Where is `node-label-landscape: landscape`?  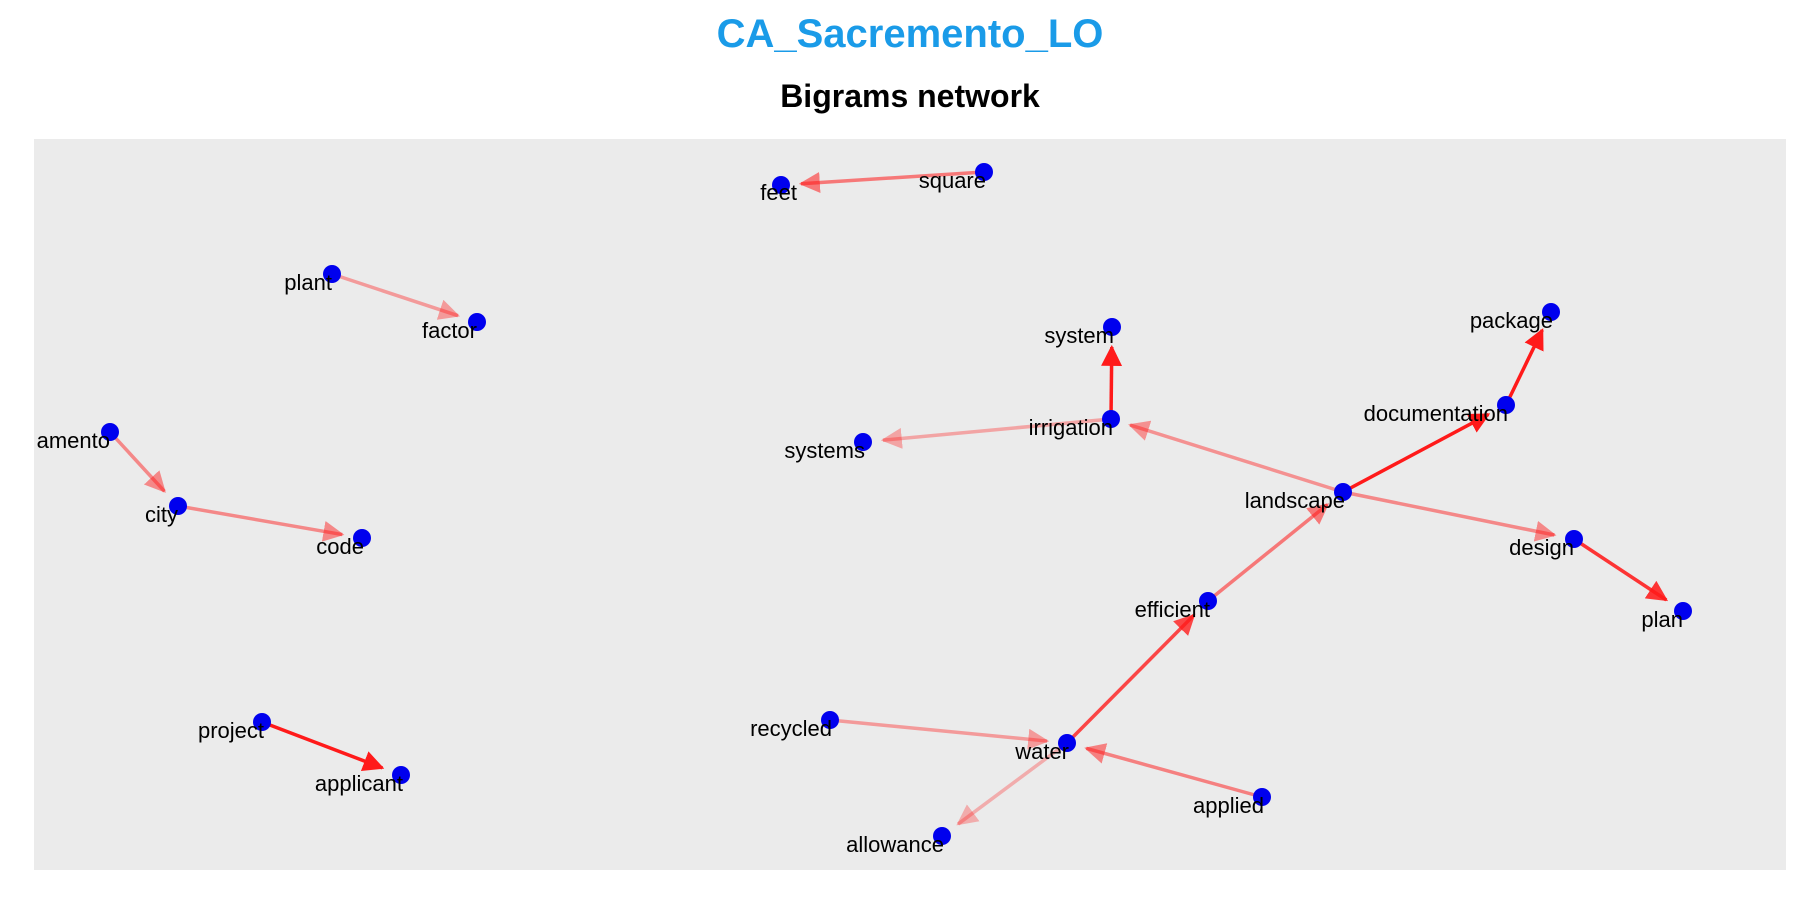 node-label-landscape: landscape is located at coordinates (1295, 500).